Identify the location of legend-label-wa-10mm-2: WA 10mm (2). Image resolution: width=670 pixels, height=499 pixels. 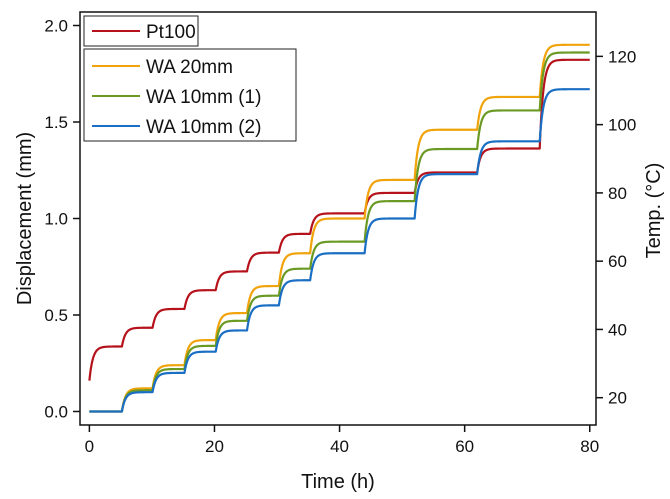
(203, 127).